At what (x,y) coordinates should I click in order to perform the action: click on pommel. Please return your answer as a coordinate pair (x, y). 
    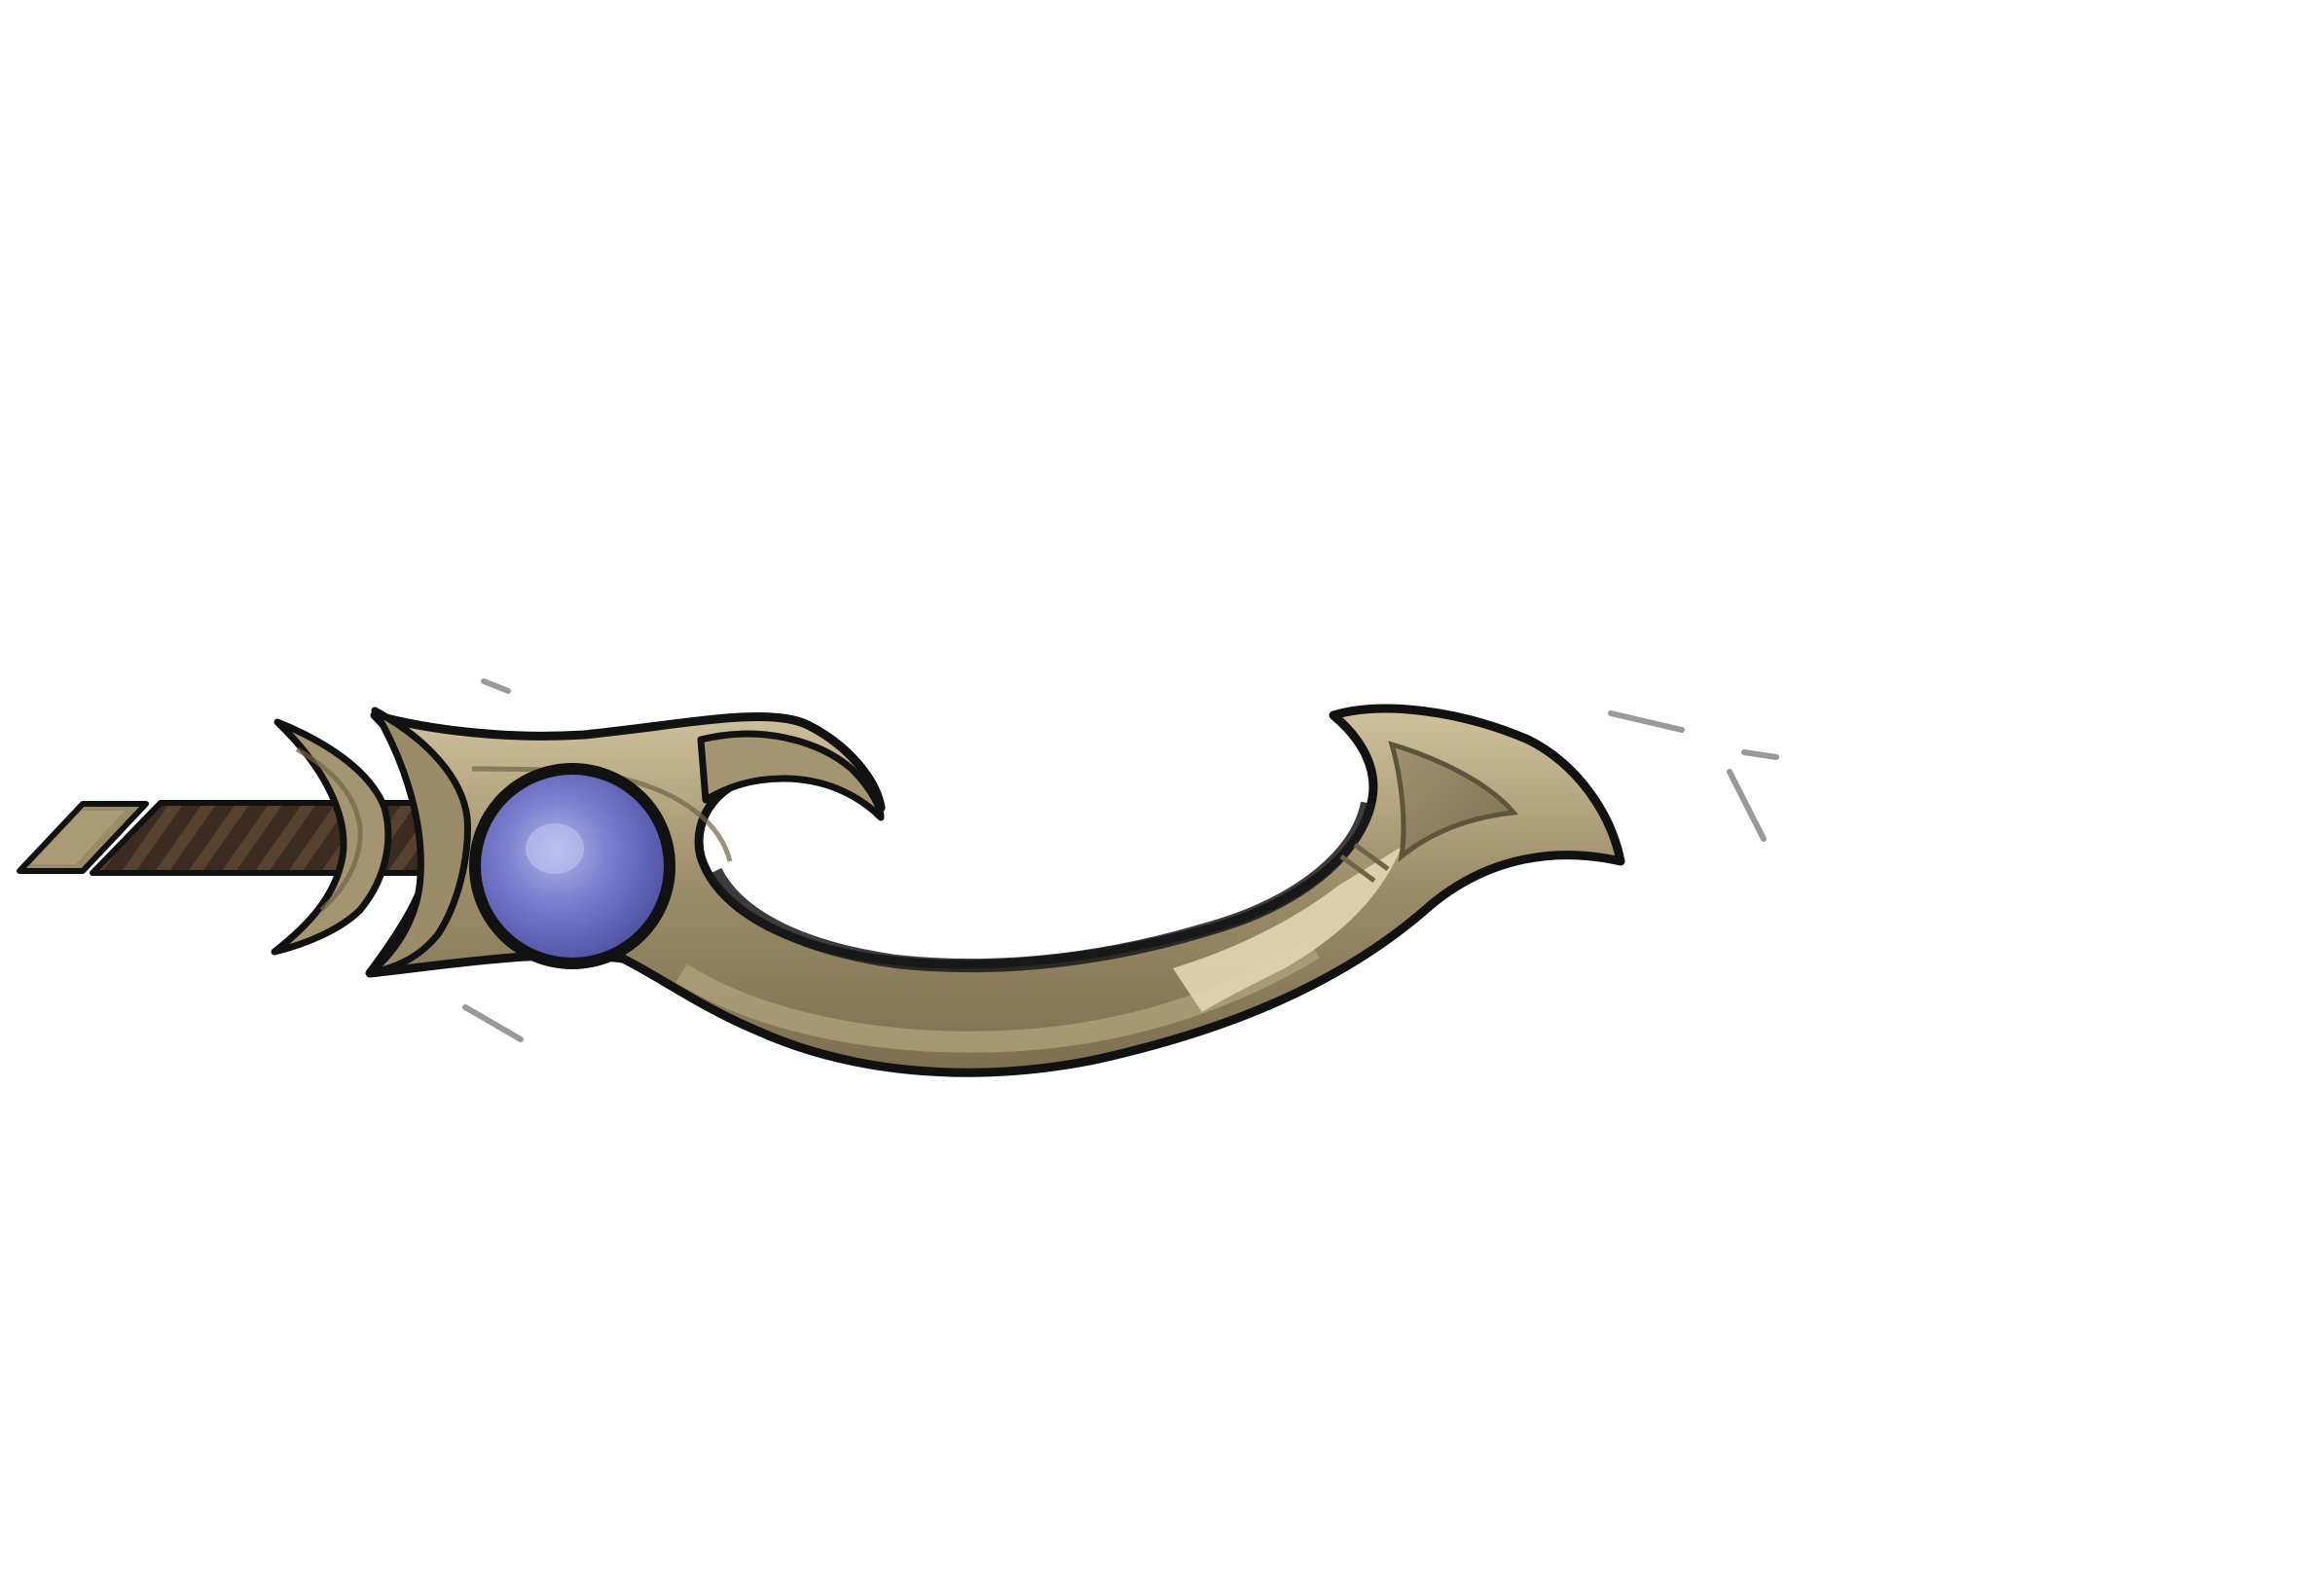
    Looking at the image, I should click on (83, 837).